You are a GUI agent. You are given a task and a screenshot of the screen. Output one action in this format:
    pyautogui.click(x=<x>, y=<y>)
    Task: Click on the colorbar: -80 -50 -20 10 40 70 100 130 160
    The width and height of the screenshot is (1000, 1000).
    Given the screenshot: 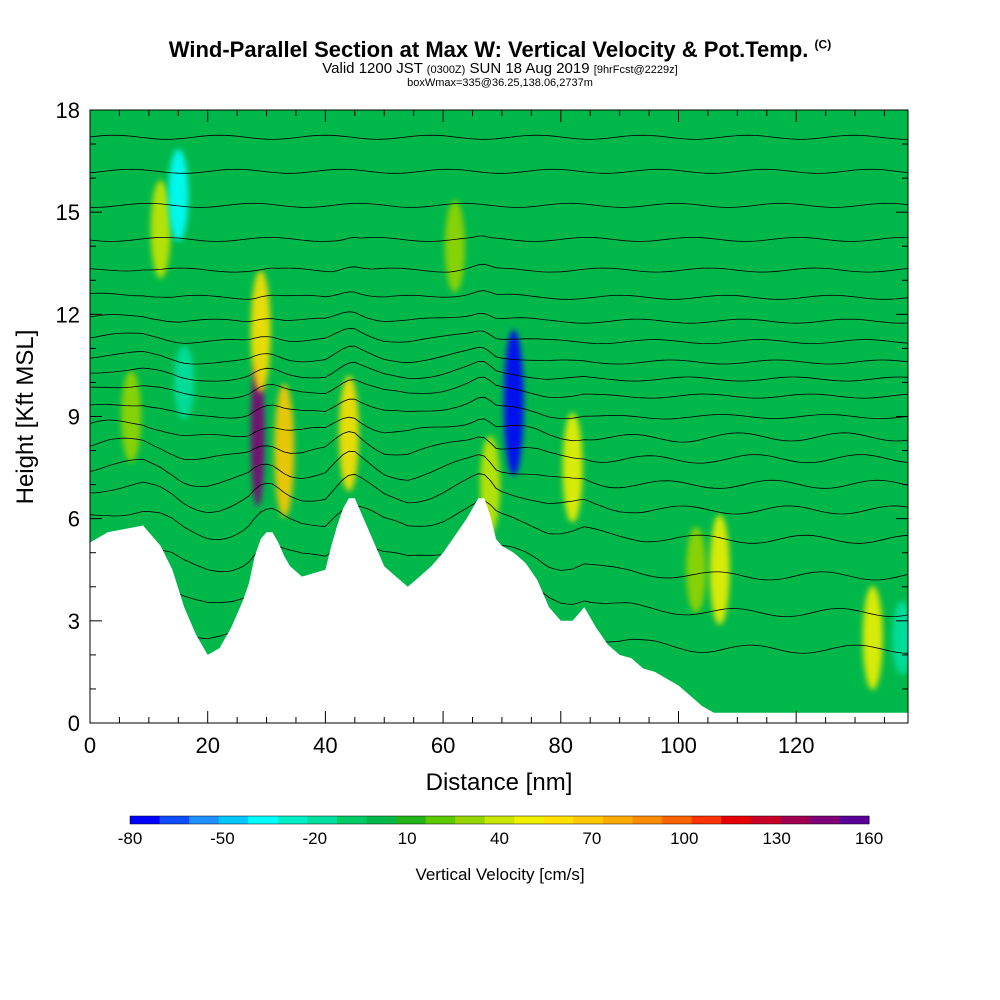 What is the action you would take?
    pyautogui.click(x=500, y=831)
    